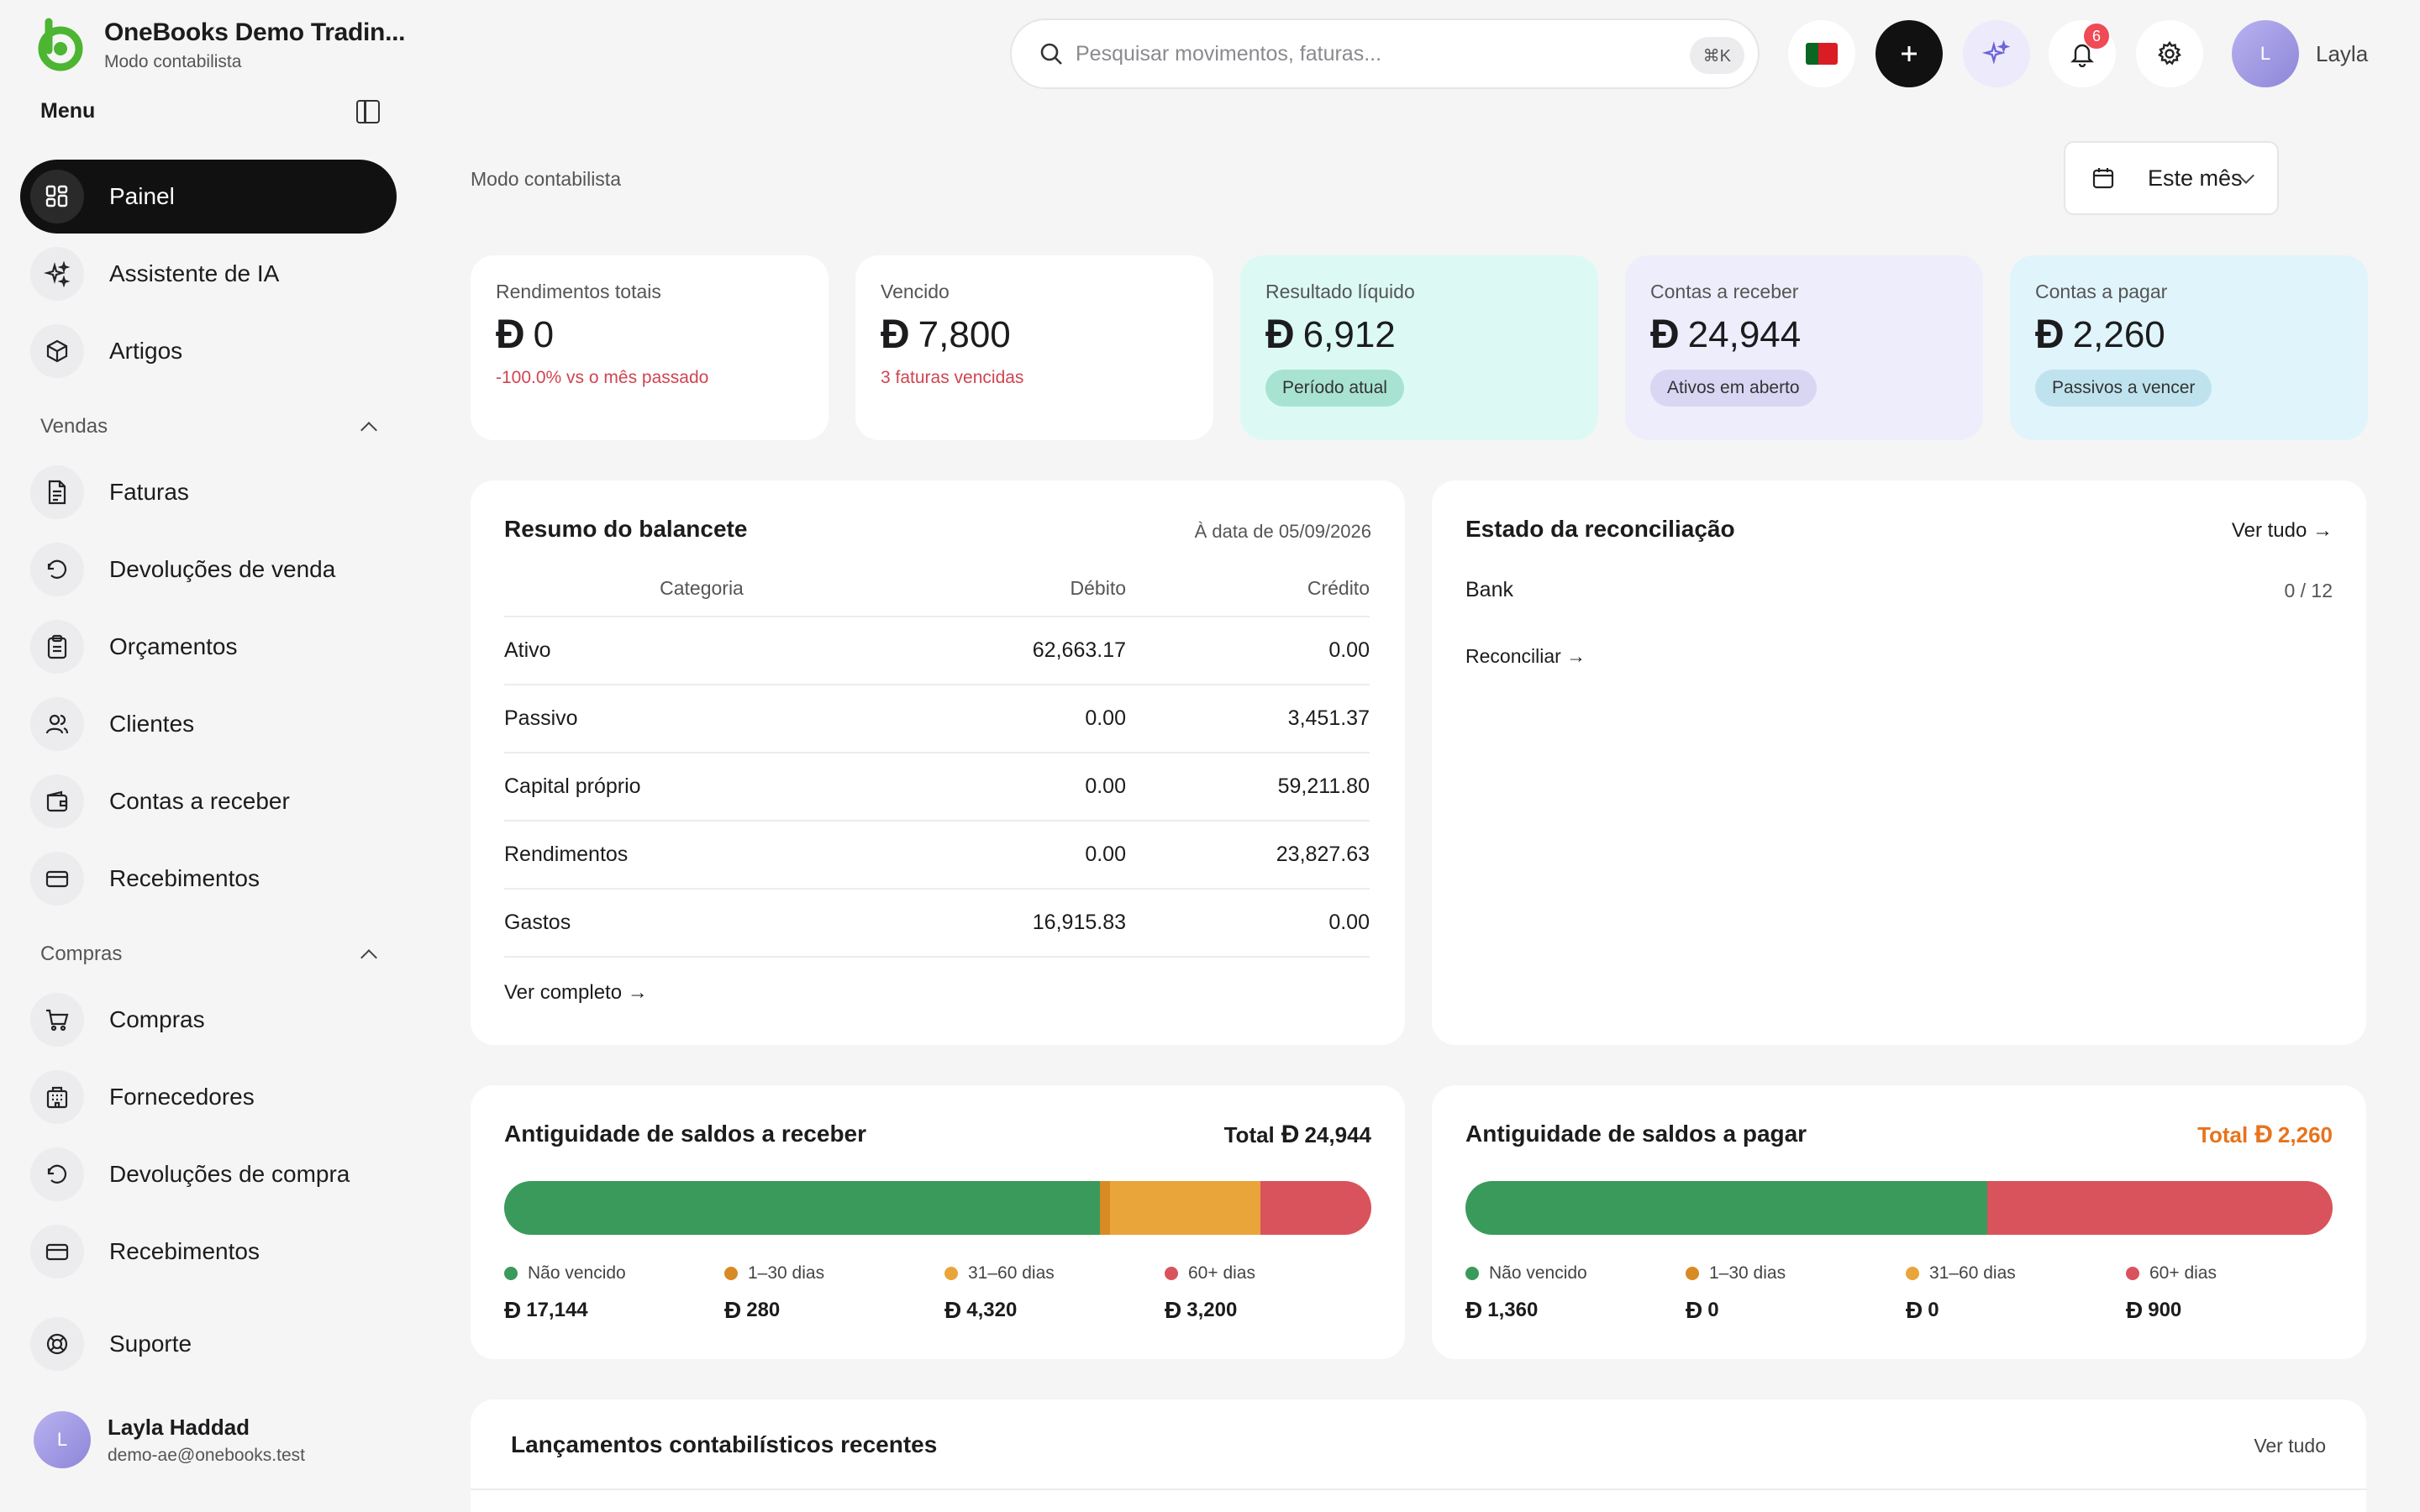  What do you see at coordinates (62, 1439) in the screenshot?
I see `avatar: L` at bounding box center [62, 1439].